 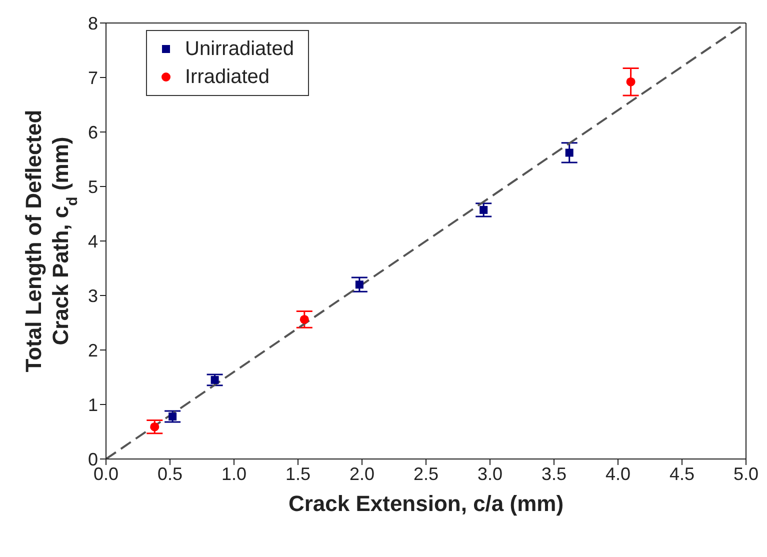 What do you see at coordinates (93, 296) in the screenshot?
I see `y-tick-label: 3` at bounding box center [93, 296].